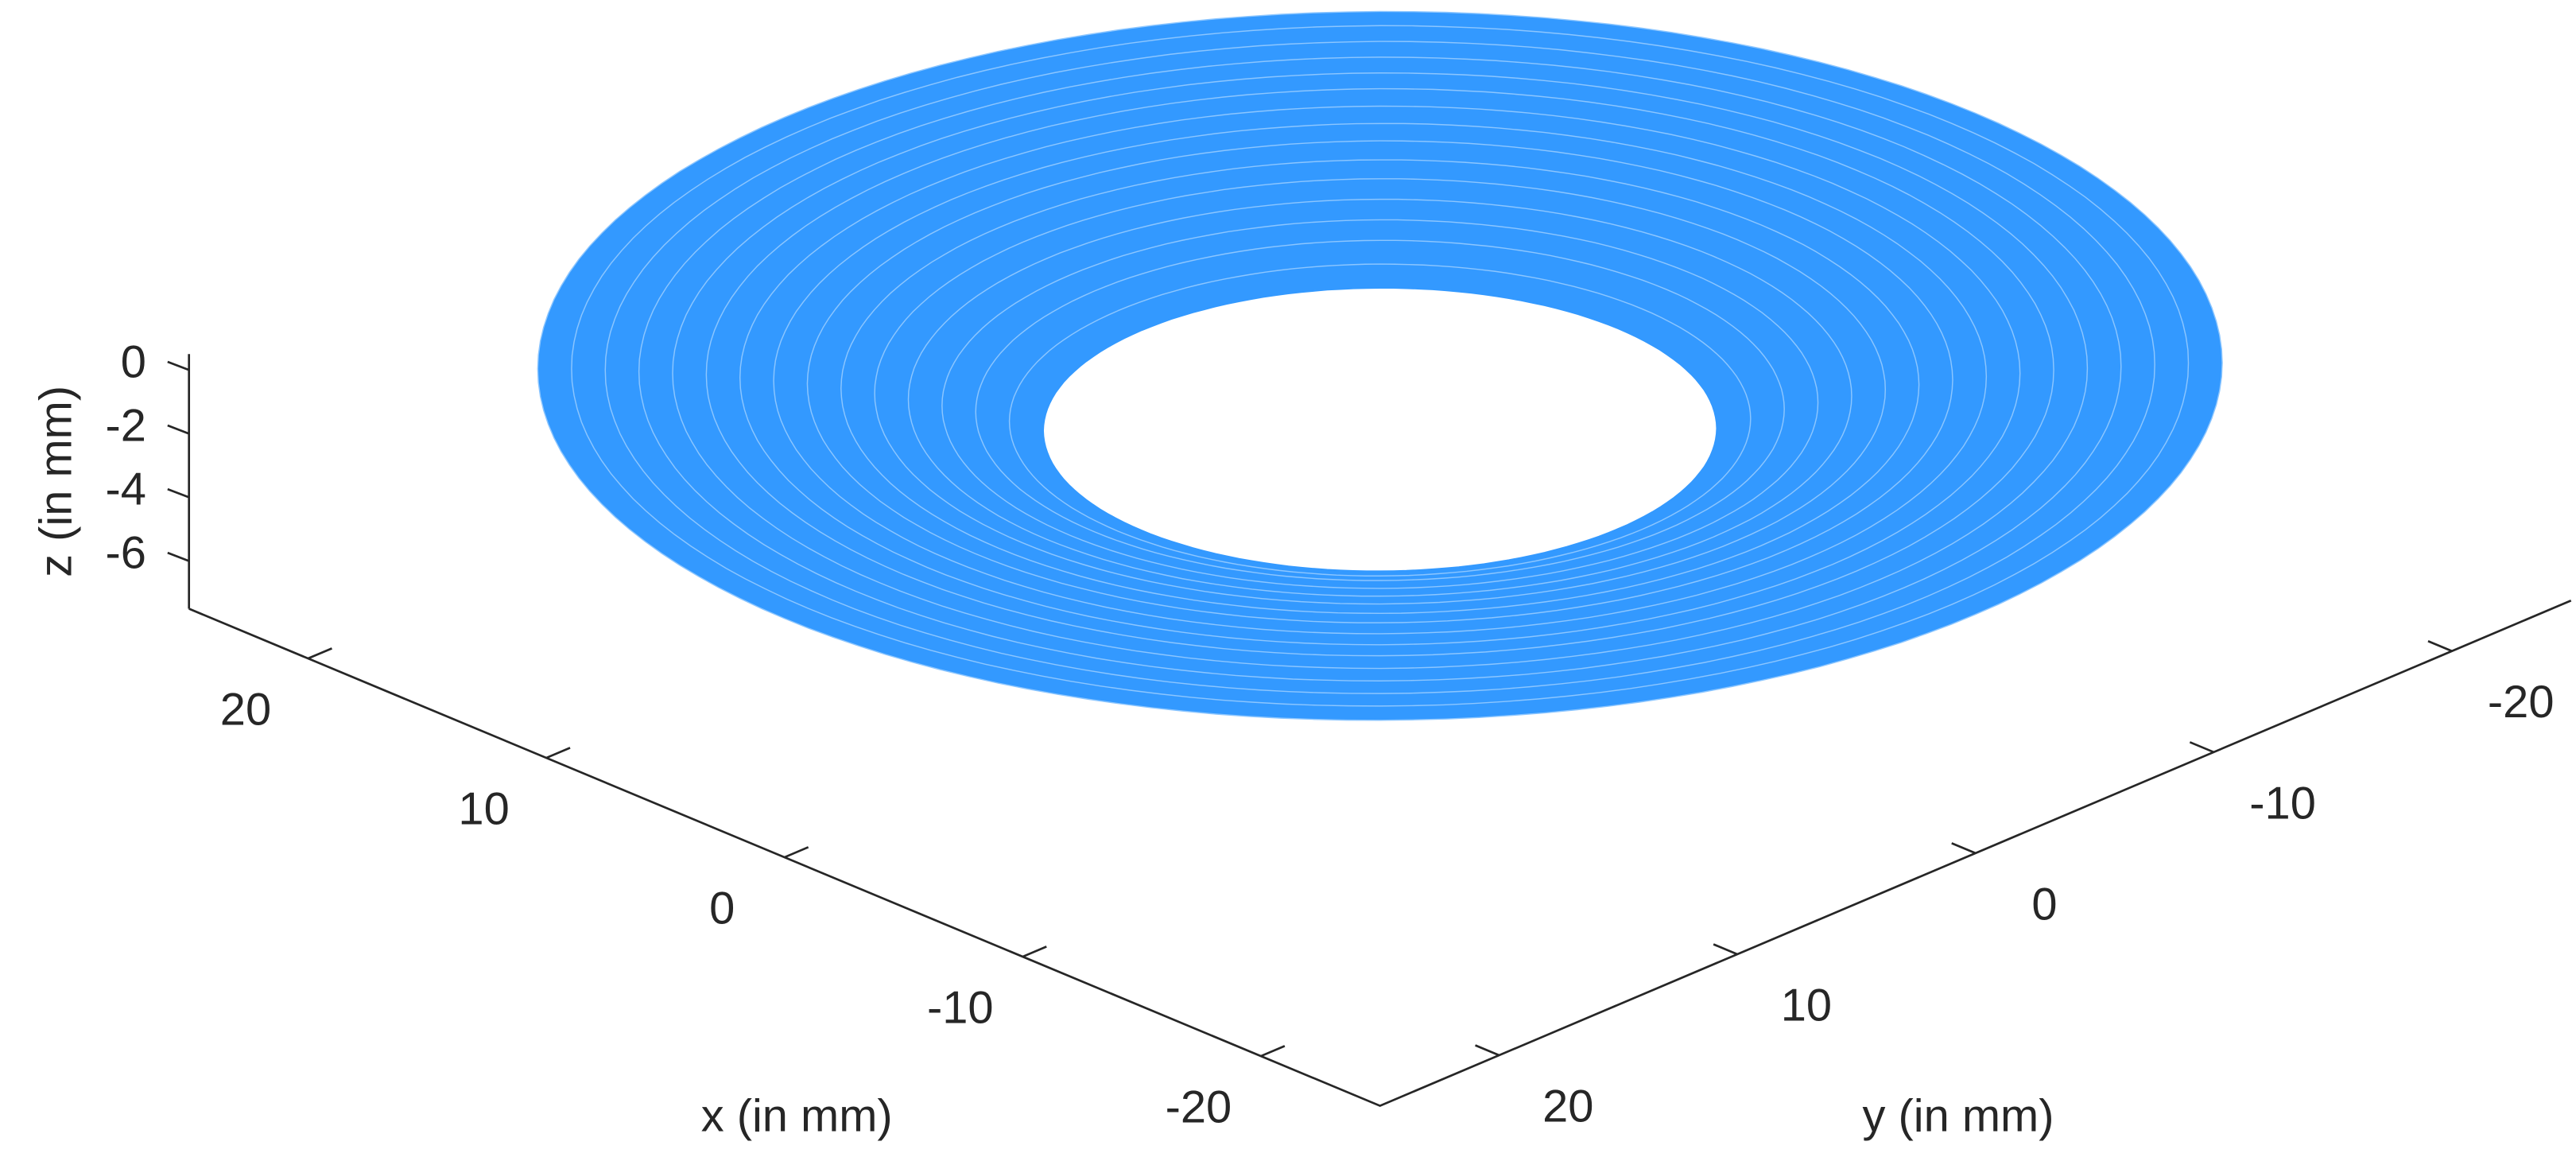 This screenshot has height=1161, width=2576. What do you see at coordinates (1380, 429) in the screenshot?
I see `surface-hole` at bounding box center [1380, 429].